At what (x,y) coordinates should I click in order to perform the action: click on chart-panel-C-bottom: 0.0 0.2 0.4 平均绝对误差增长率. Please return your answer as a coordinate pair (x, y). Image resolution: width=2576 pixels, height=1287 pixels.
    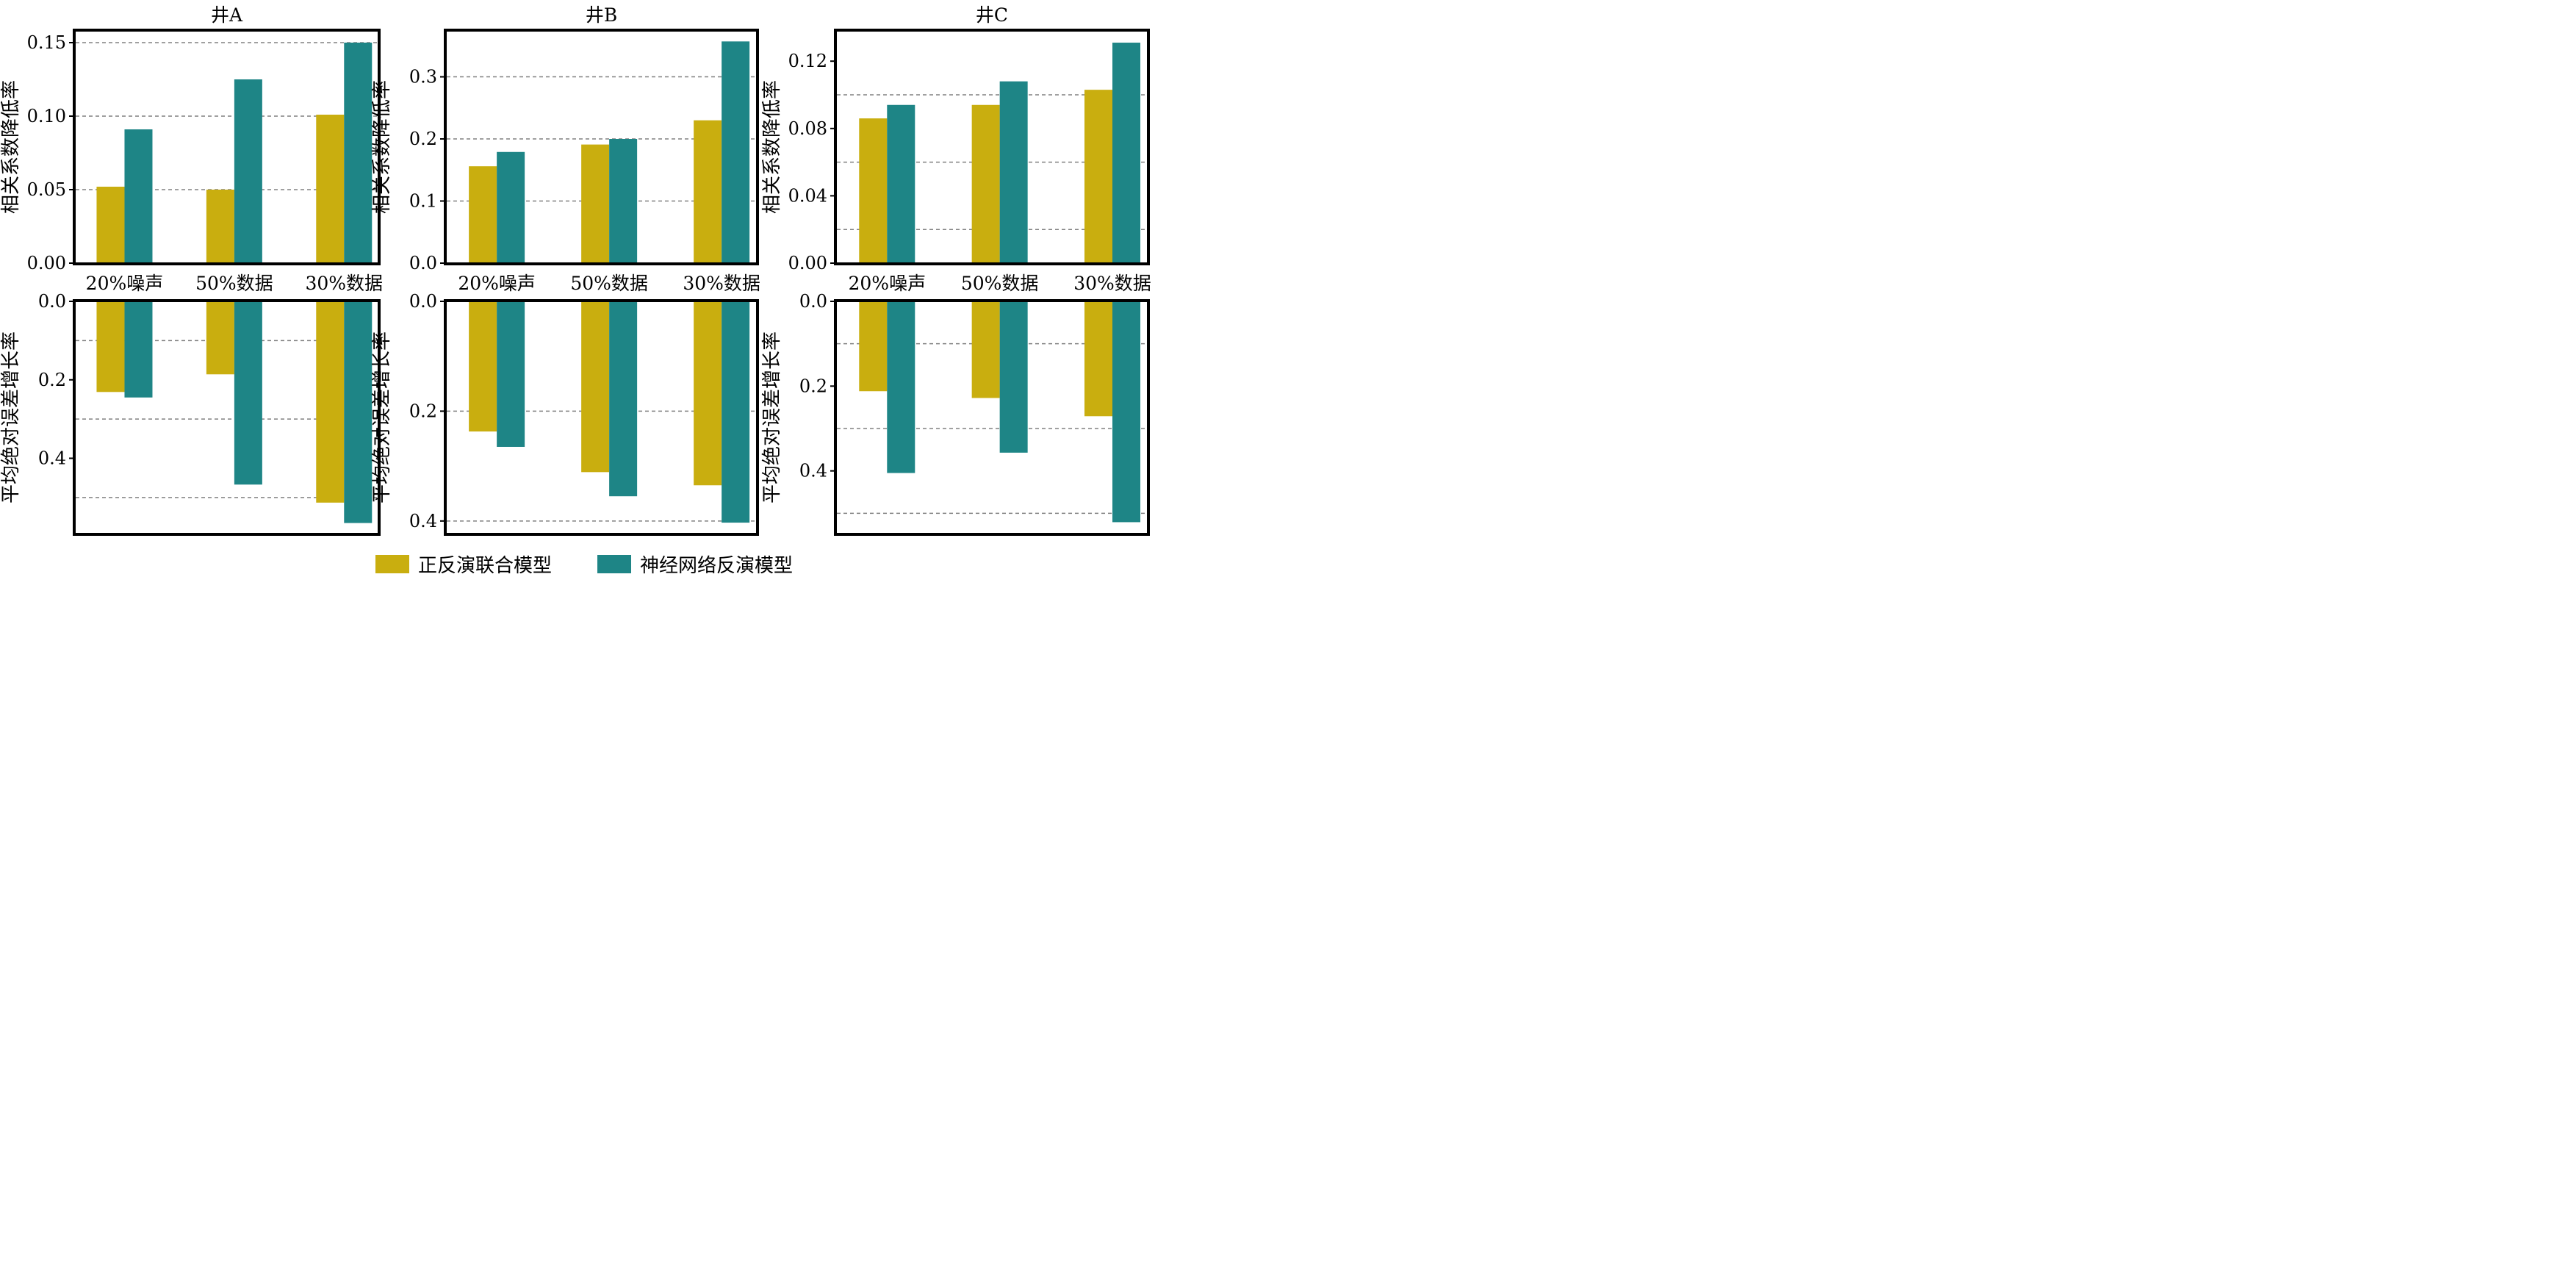
    Looking at the image, I should click on (955, 413).